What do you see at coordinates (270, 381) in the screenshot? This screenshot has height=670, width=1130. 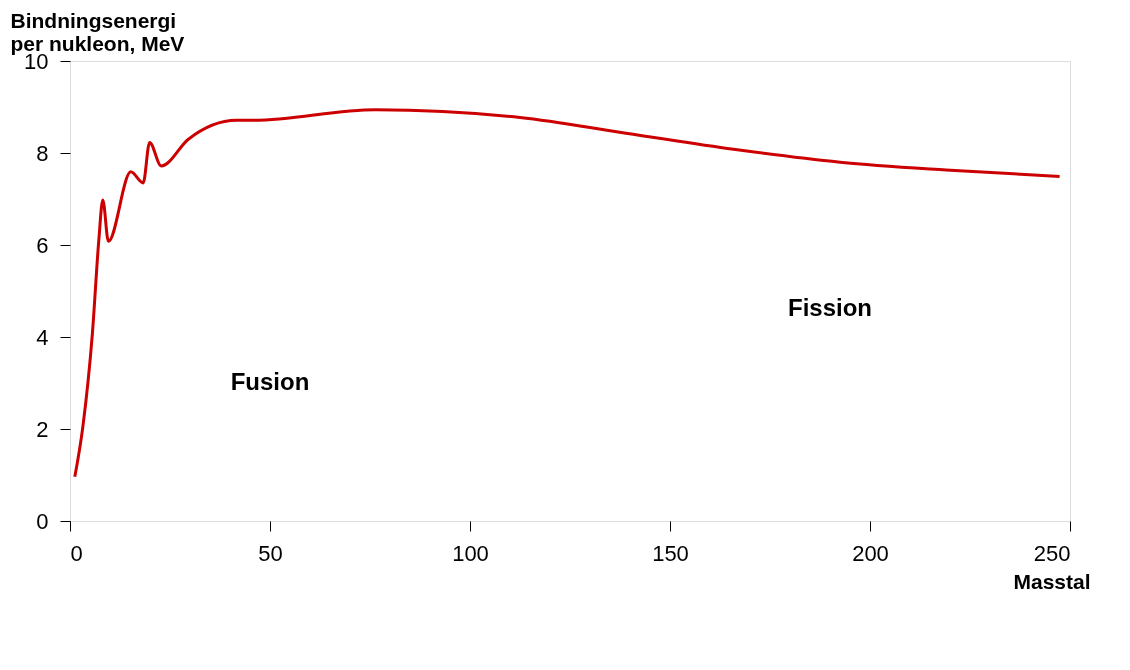 I see `annotation: Fusion` at bounding box center [270, 381].